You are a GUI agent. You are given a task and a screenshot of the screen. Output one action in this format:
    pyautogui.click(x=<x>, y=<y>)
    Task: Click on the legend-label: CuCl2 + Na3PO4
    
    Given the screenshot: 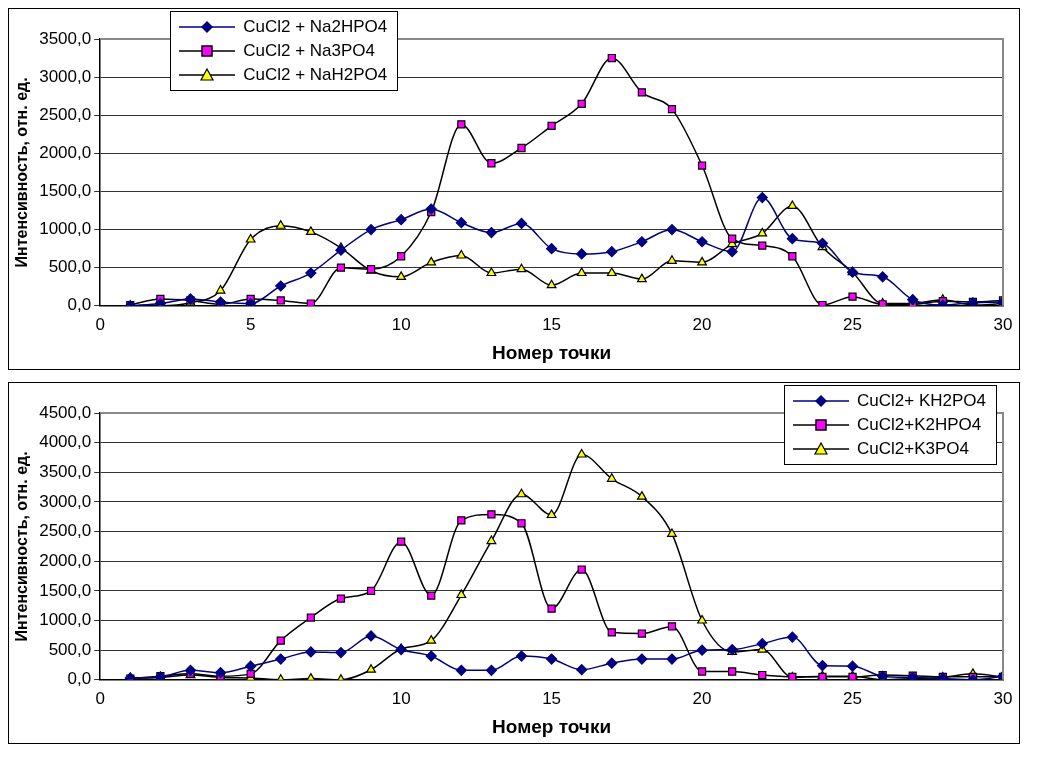 What is the action you would take?
    pyautogui.click(x=309, y=51)
    